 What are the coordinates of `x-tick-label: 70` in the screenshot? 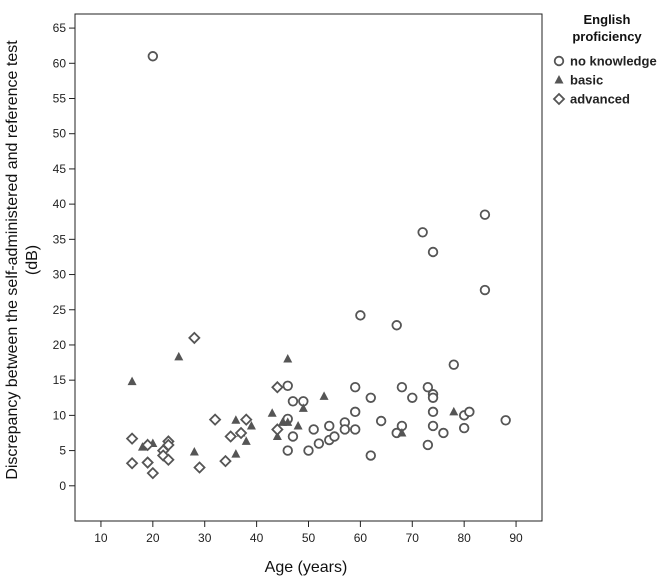 It's located at (413, 538).